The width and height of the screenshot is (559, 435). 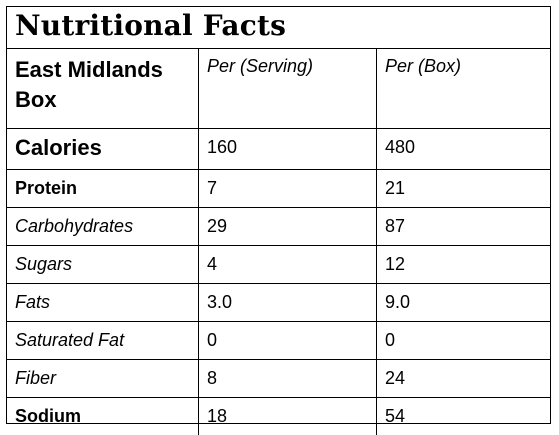 I want to click on table-row: Fats 3.0 9.0, so click(x=278, y=303).